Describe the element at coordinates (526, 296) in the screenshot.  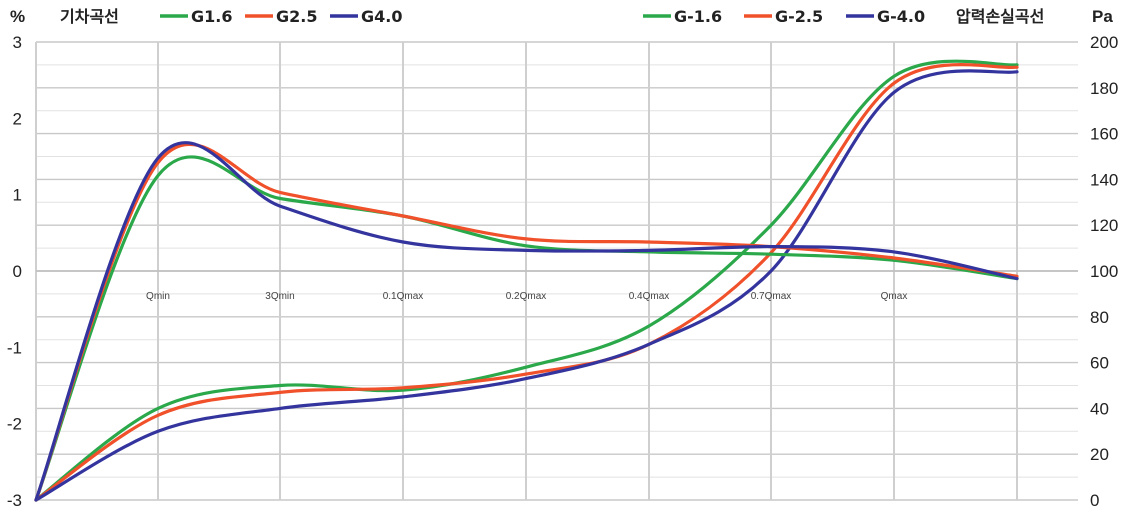
I see `x-category-label: 0.2Qmax` at that location.